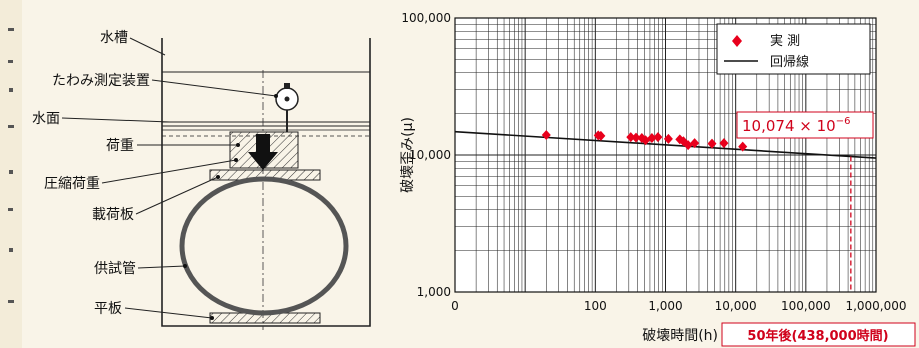 This screenshot has height=348, width=919. I want to click on fifty-year-label-box, so click(818, 334).